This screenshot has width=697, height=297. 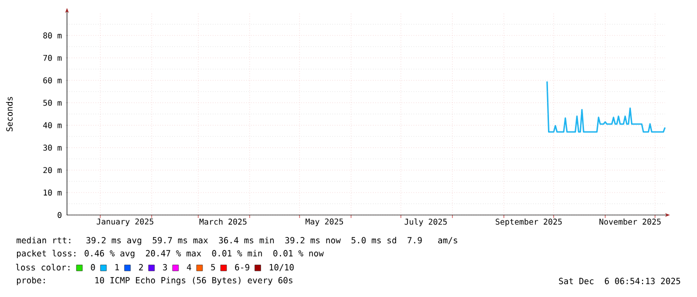 I want to click on text: median rtt: 39.2 ms avg 59.7 ms max 36.4 ms min 39.2 ms now 5.0 ms sd 7.9 am/s, so click(x=237, y=241).